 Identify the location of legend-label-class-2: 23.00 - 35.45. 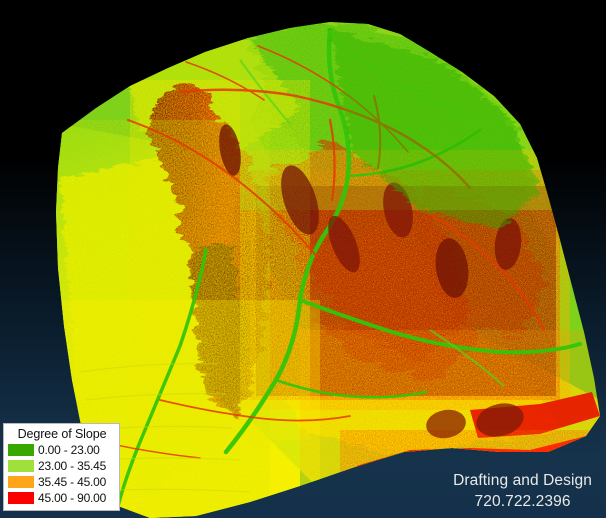
(72, 465).